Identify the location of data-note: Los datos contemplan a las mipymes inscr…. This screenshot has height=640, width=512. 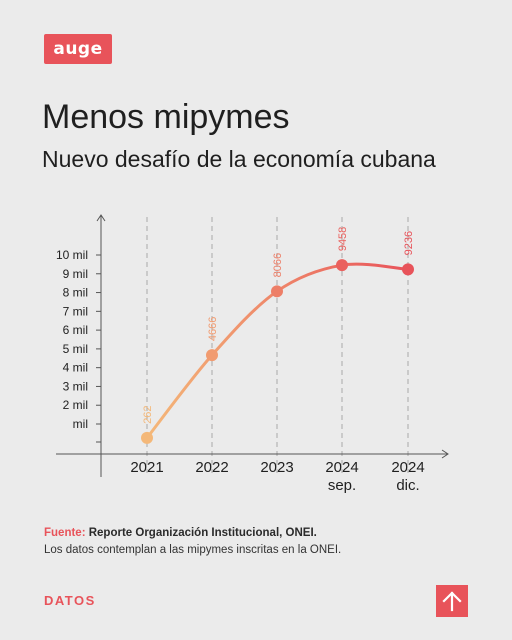
(193, 550).